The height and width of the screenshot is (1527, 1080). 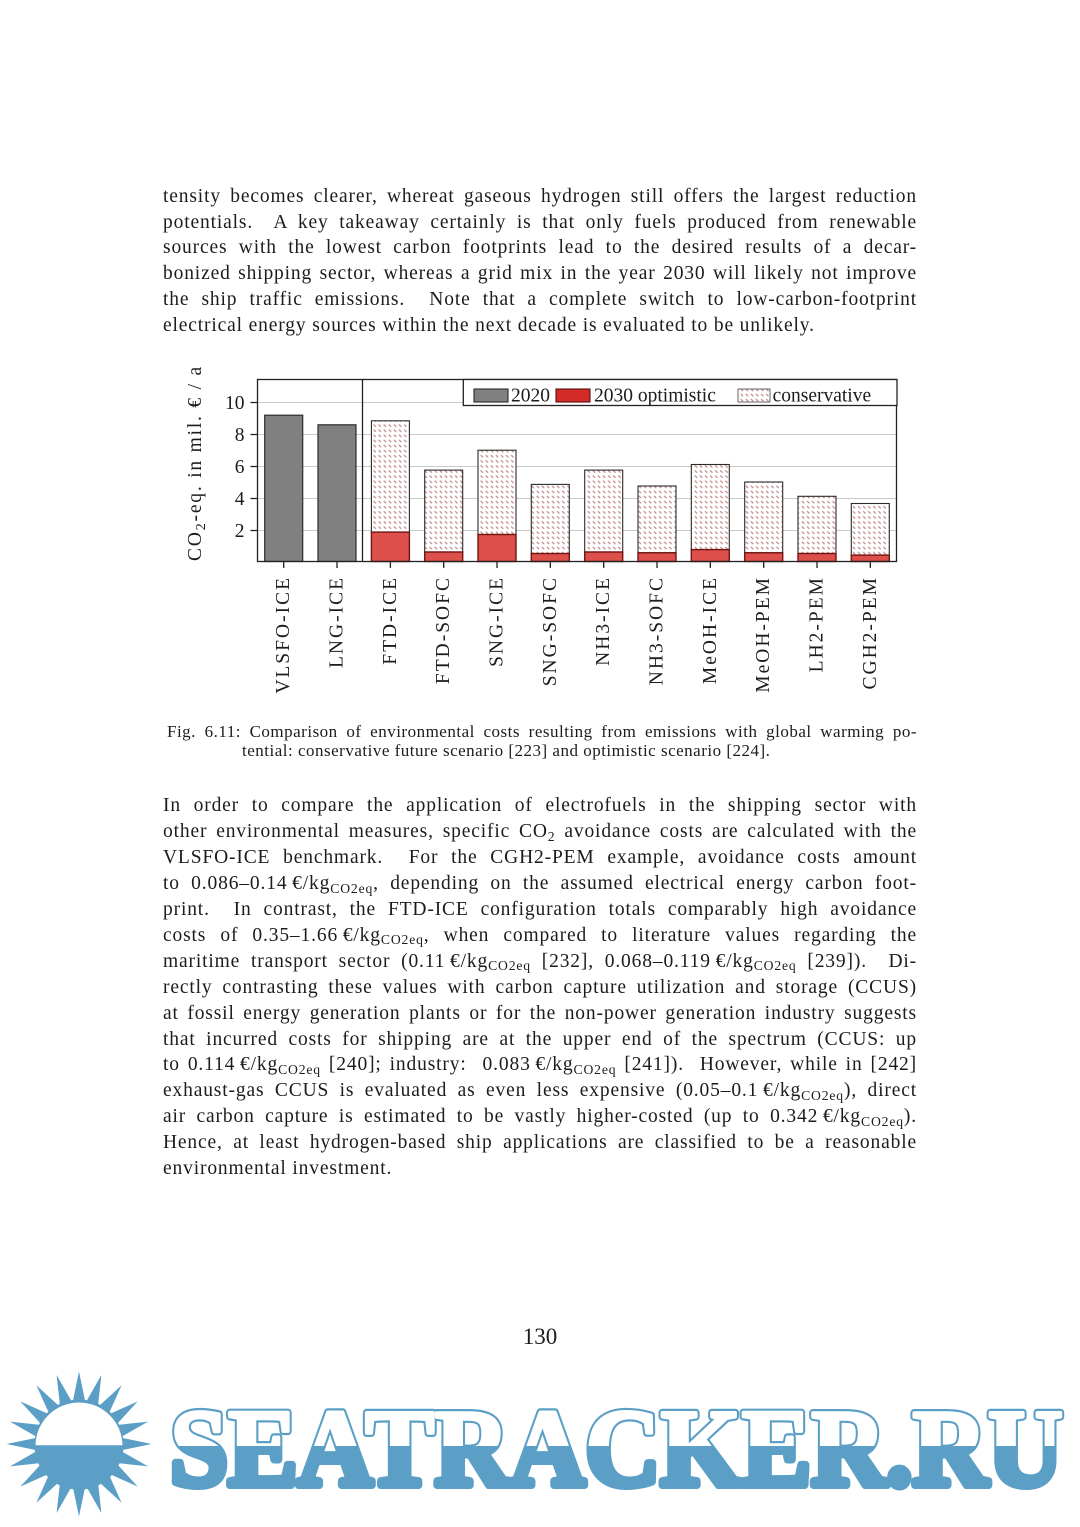 I want to click on svg-text: FTD-ICE, so click(x=390, y=620).